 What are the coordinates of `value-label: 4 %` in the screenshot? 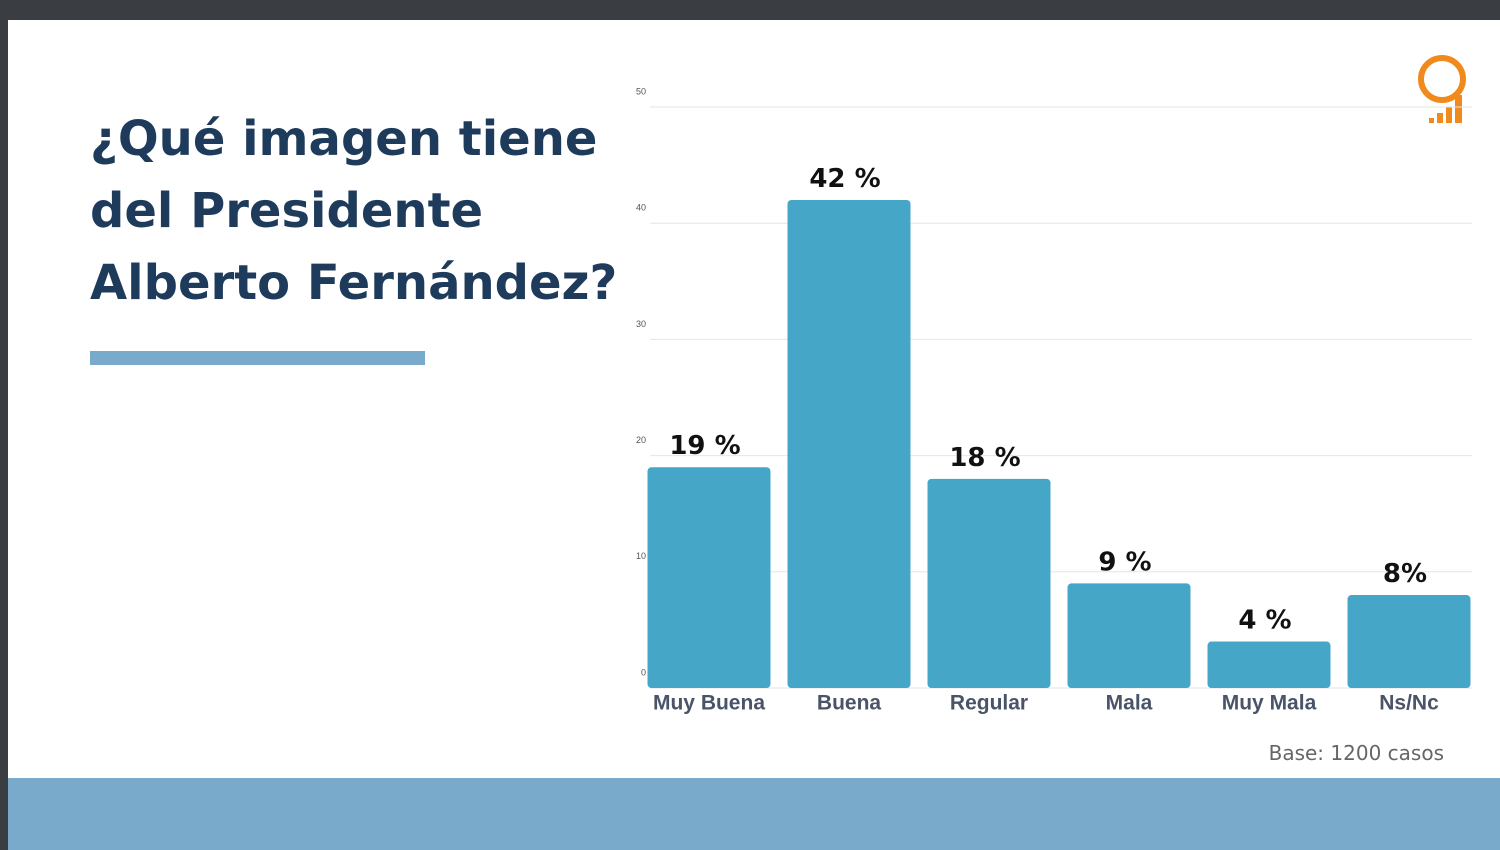 It's located at (1264, 621).